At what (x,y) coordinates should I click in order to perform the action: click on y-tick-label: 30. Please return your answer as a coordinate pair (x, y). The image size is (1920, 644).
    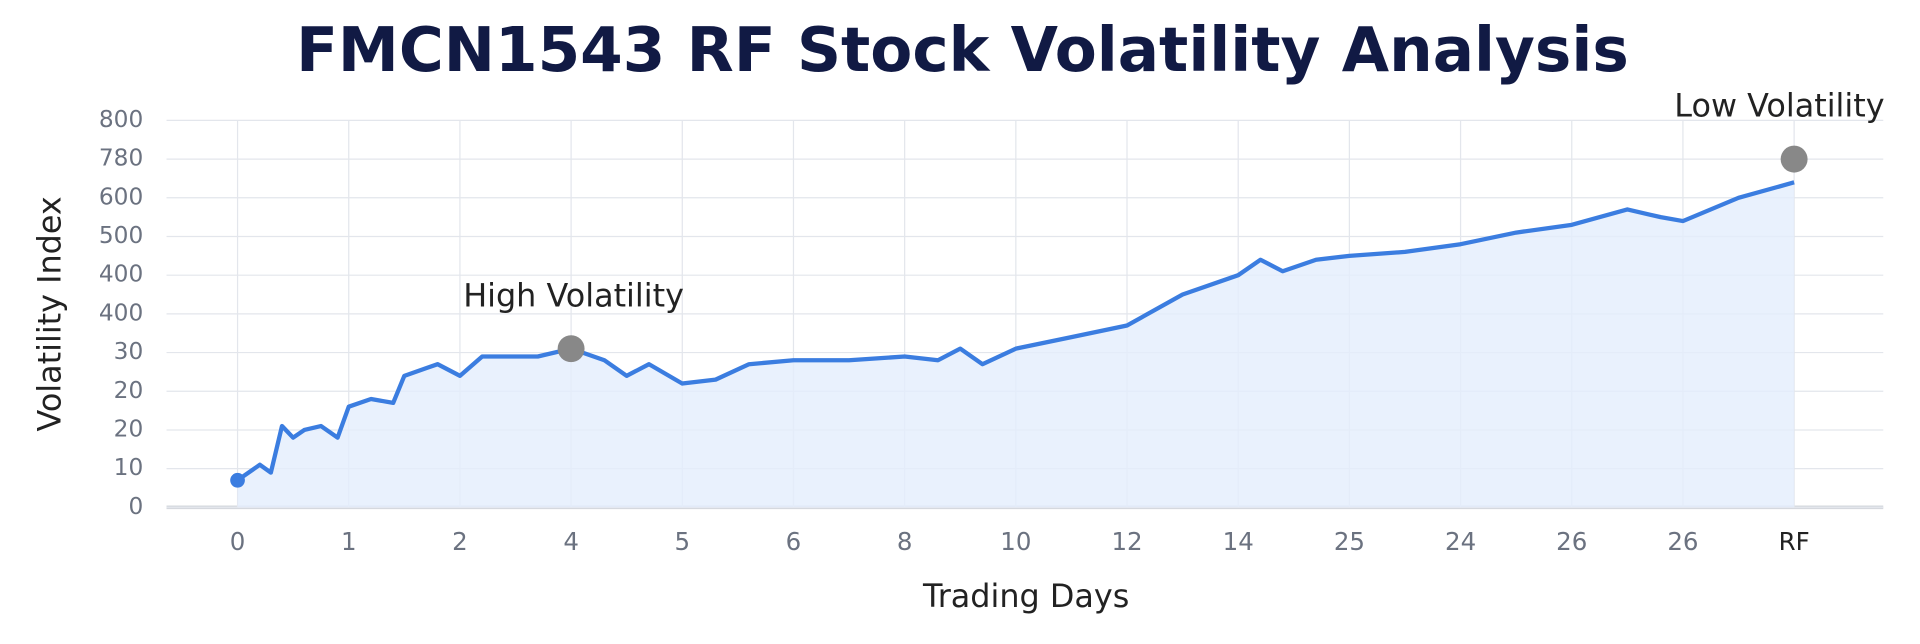
    Looking at the image, I should click on (129, 351).